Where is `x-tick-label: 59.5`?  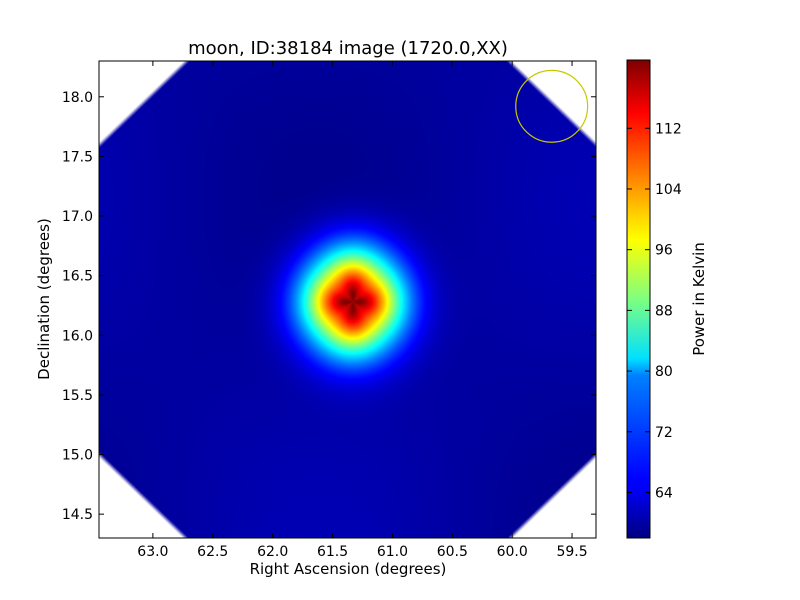 x-tick-label: 59.5 is located at coordinates (571, 552).